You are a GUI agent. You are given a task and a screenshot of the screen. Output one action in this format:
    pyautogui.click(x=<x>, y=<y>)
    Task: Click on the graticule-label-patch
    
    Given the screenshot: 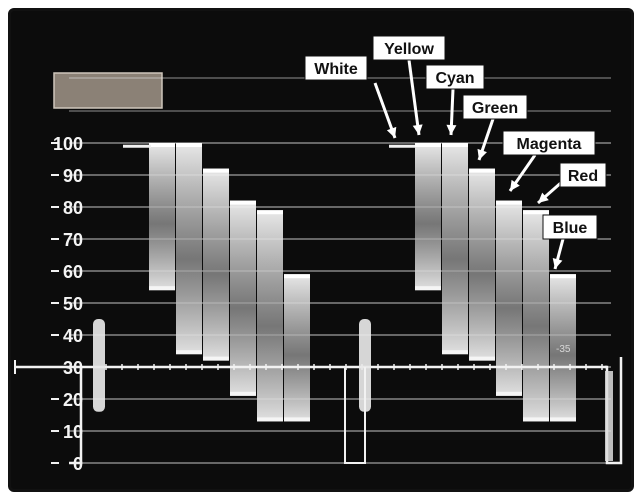 What is the action you would take?
    pyautogui.click(x=108, y=90)
    